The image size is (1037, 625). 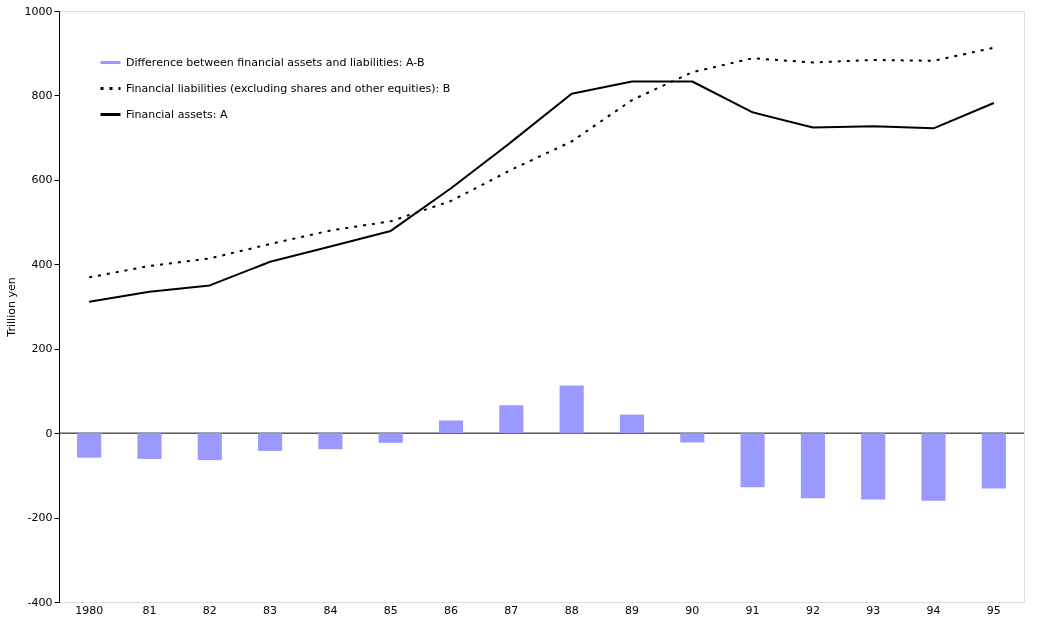 I want to click on legend-label: Financial liabilities (excluding shares and other equities): B, so click(x=288, y=88).